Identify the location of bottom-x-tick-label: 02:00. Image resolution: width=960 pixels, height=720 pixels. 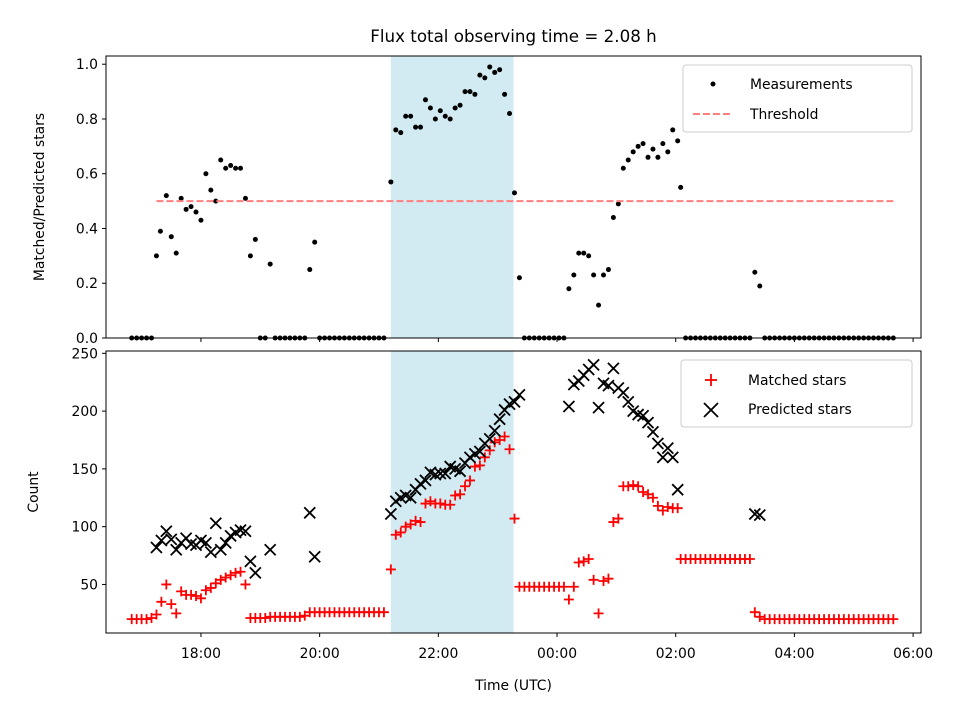
(676, 654).